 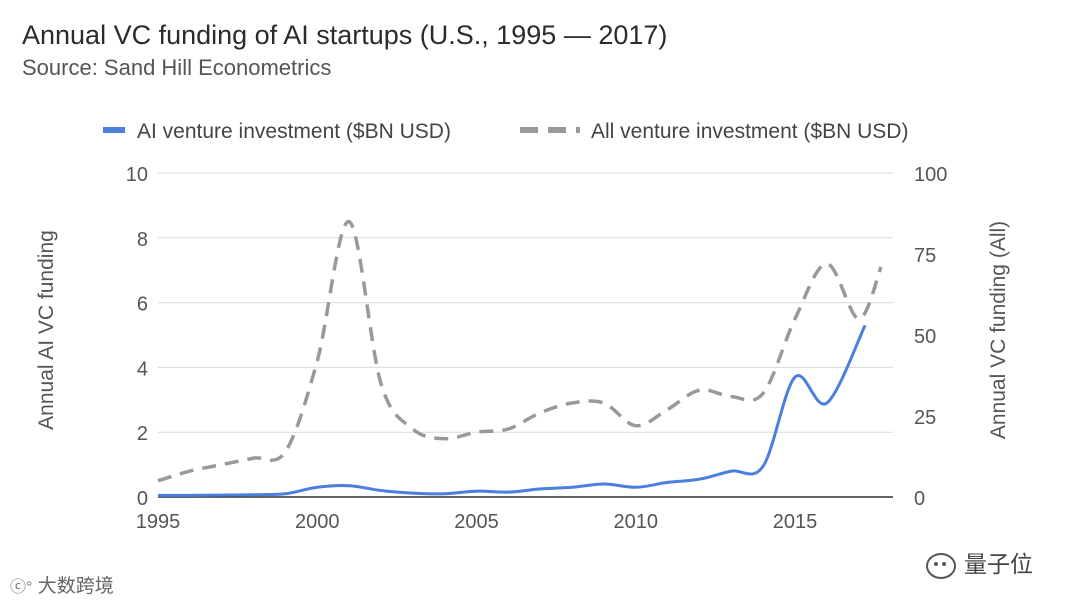 I want to click on y-tick-label-right: 0, so click(x=919, y=499).